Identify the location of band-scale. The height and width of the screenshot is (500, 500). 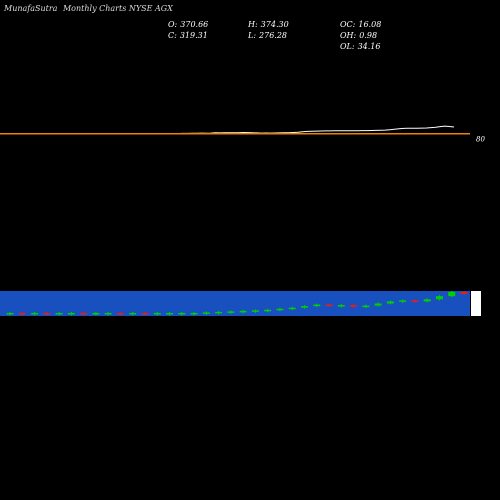
(476, 303).